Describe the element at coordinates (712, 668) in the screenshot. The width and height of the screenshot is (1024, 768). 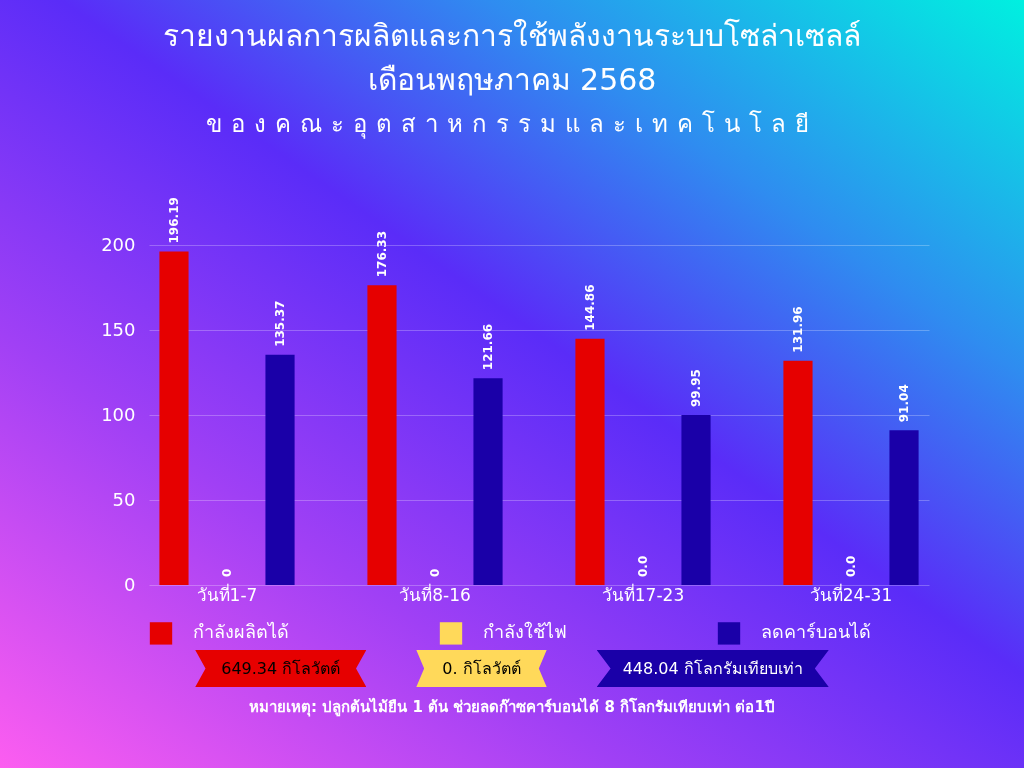
I see `text: 448.04 กิโลกรัมเทียบเท่า` at that location.